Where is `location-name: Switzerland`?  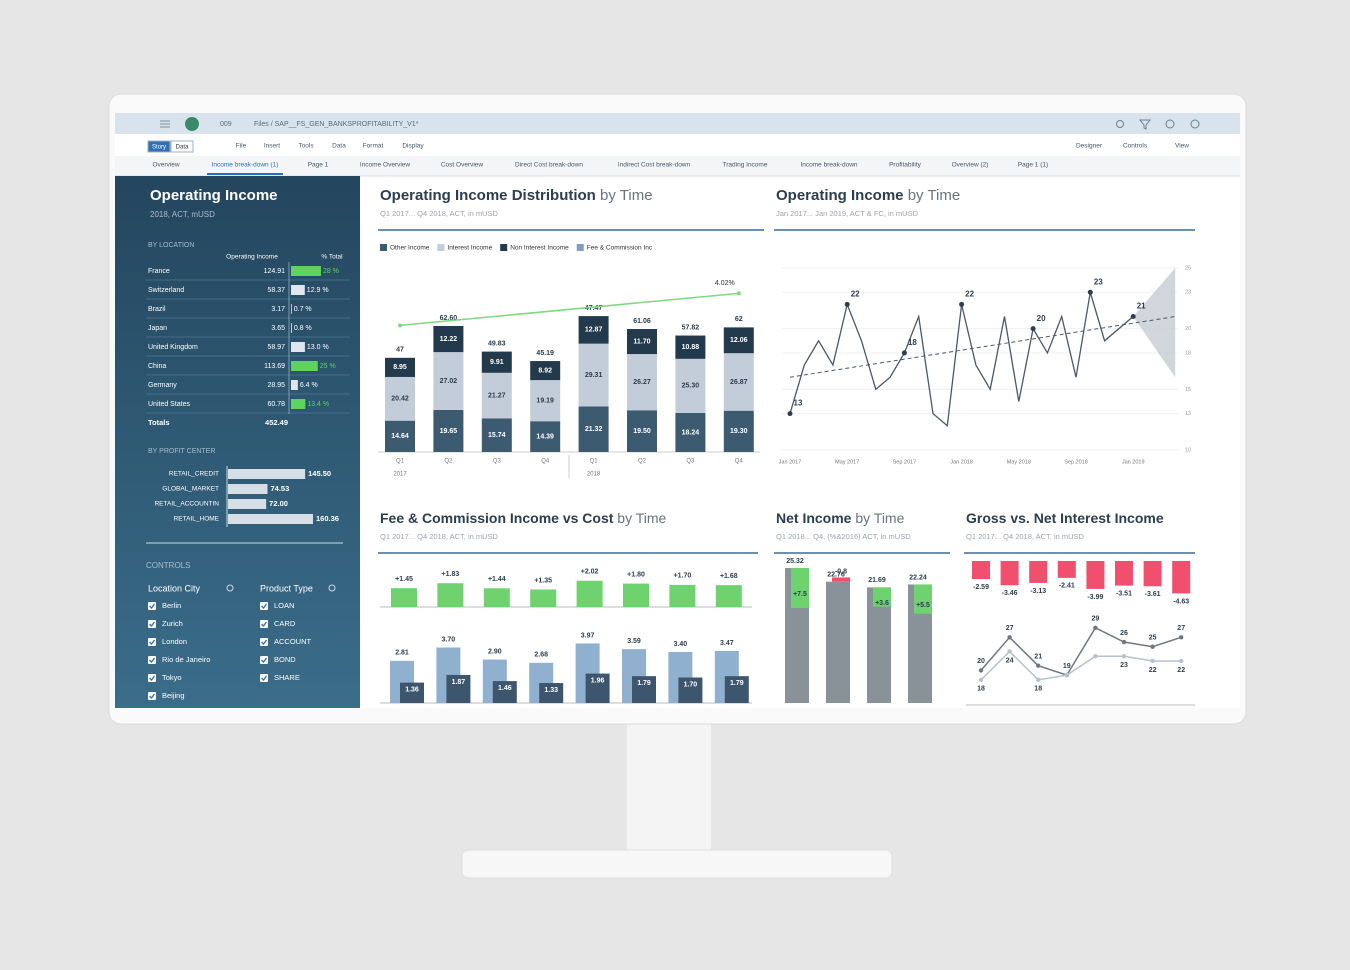 location-name: Switzerland is located at coordinates (166, 290).